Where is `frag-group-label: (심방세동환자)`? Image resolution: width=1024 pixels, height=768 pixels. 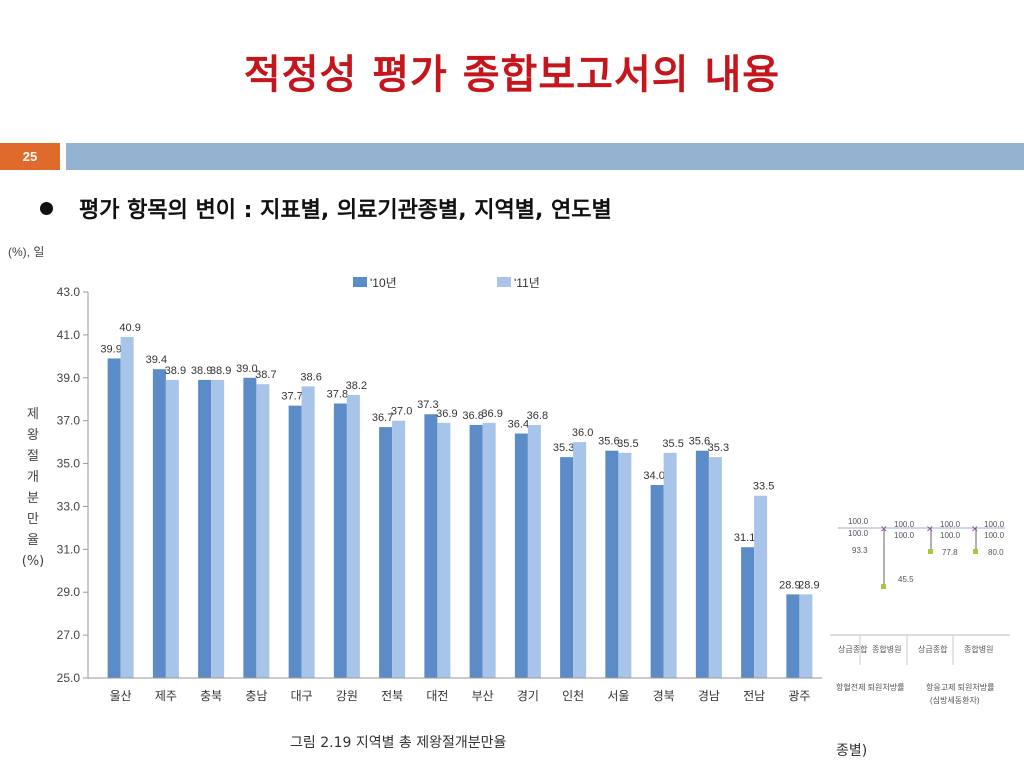 frag-group-label: (심방세동환자) is located at coordinates (955, 700).